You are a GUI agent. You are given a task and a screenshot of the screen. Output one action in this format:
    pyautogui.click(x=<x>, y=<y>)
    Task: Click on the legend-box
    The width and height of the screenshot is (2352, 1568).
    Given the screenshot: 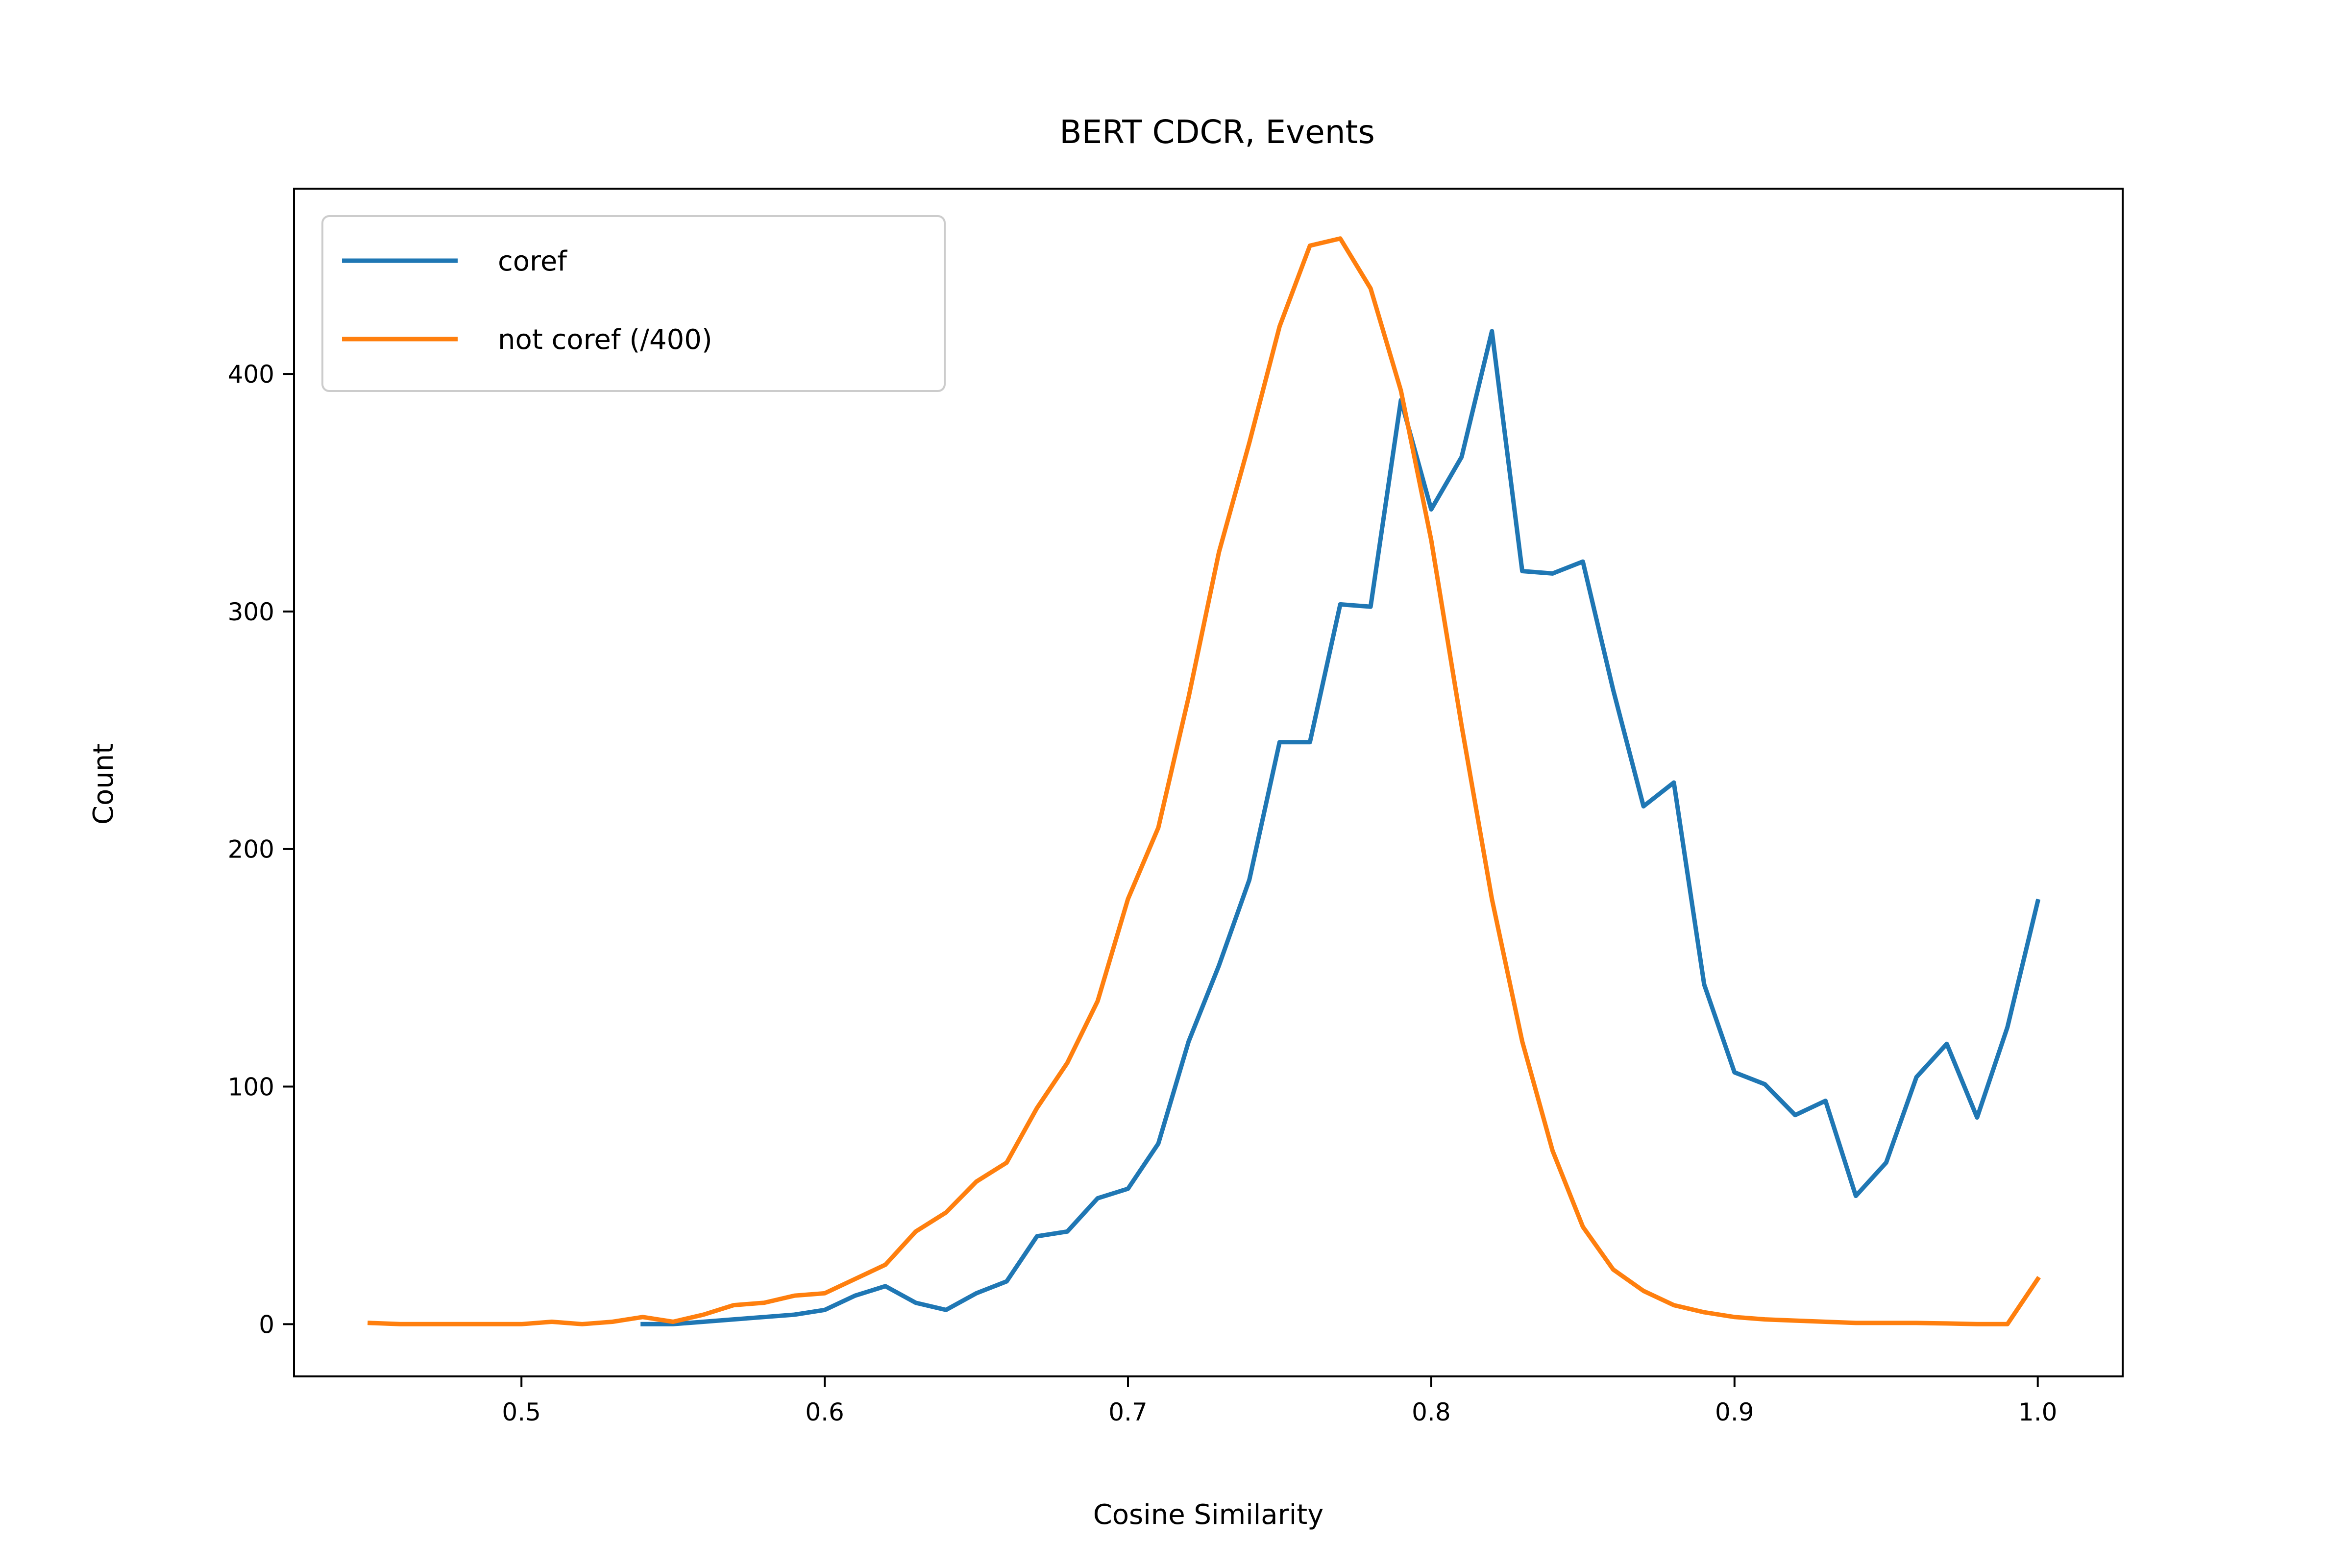 What is the action you would take?
    pyautogui.click(x=633, y=303)
    